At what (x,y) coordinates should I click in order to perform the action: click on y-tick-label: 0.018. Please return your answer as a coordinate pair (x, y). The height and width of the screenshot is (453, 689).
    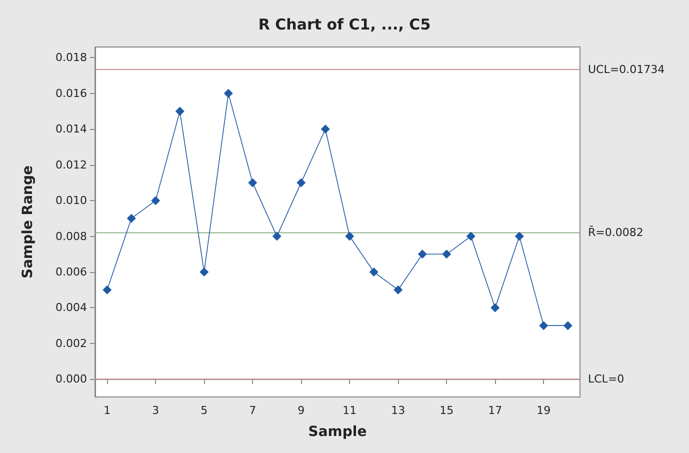
    Looking at the image, I should click on (71, 57).